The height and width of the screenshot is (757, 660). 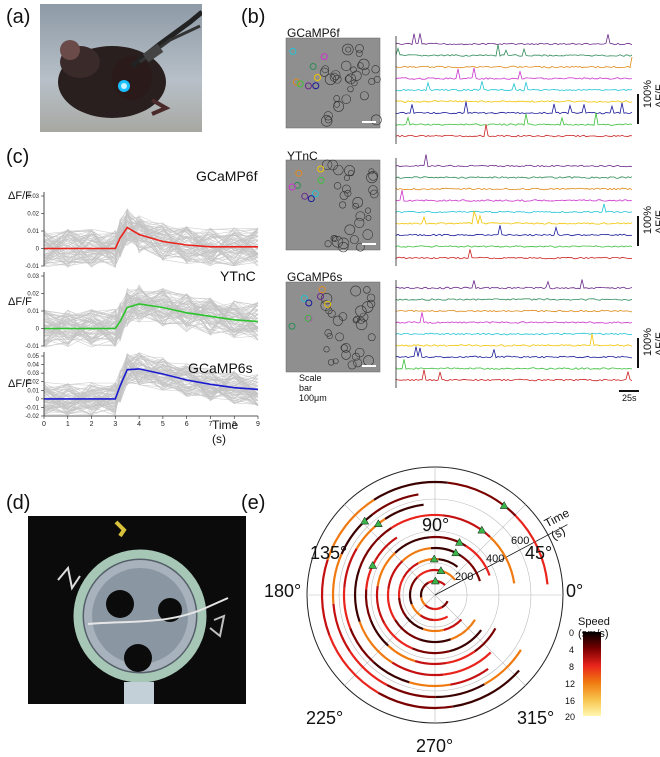 What do you see at coordinates (220, 368) in the screenshot?
I see `plot-label-gcamp6s: GCaMP6s` at bounding box center [220, 368].